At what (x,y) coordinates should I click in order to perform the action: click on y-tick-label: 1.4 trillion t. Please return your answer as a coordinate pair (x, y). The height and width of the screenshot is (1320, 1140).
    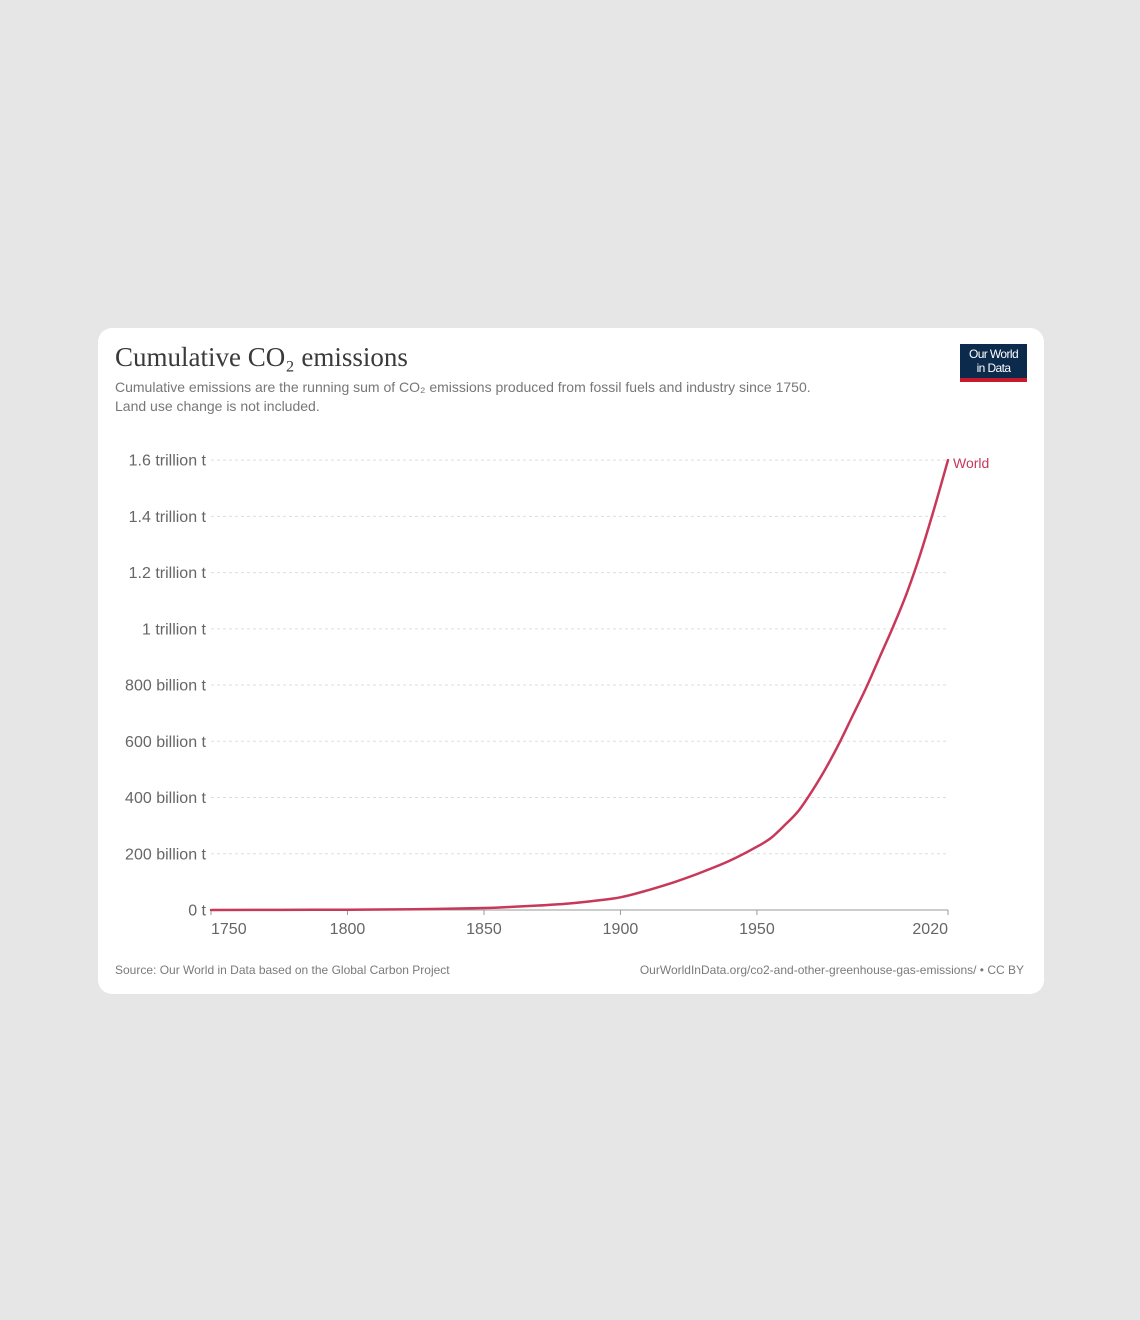
    Looking at the image, I should click on (168, 517).